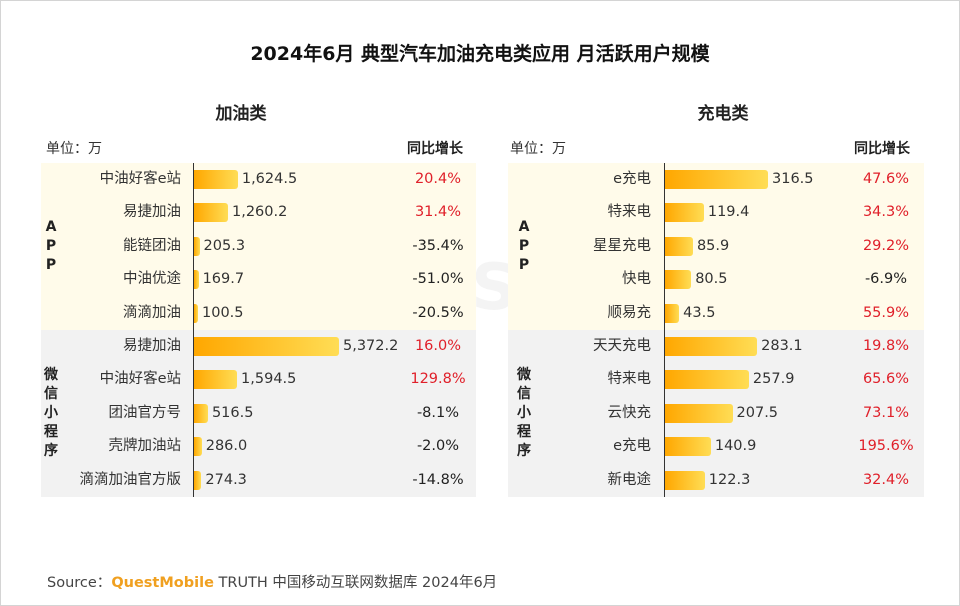 The width and height of the screenshot is (960, 606). What do you see at coordinates (886, 479) in the screenshot?
I see `yoy-value: 32.4%` at bounding box center [886, 479].